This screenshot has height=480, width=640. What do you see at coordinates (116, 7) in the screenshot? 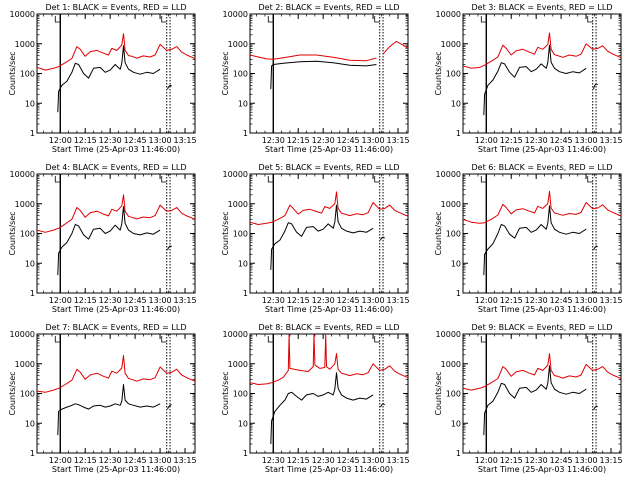
I see `panel-title: Det 1: BLACK = Events, RED = LLD` at bounding box center [116, 7].